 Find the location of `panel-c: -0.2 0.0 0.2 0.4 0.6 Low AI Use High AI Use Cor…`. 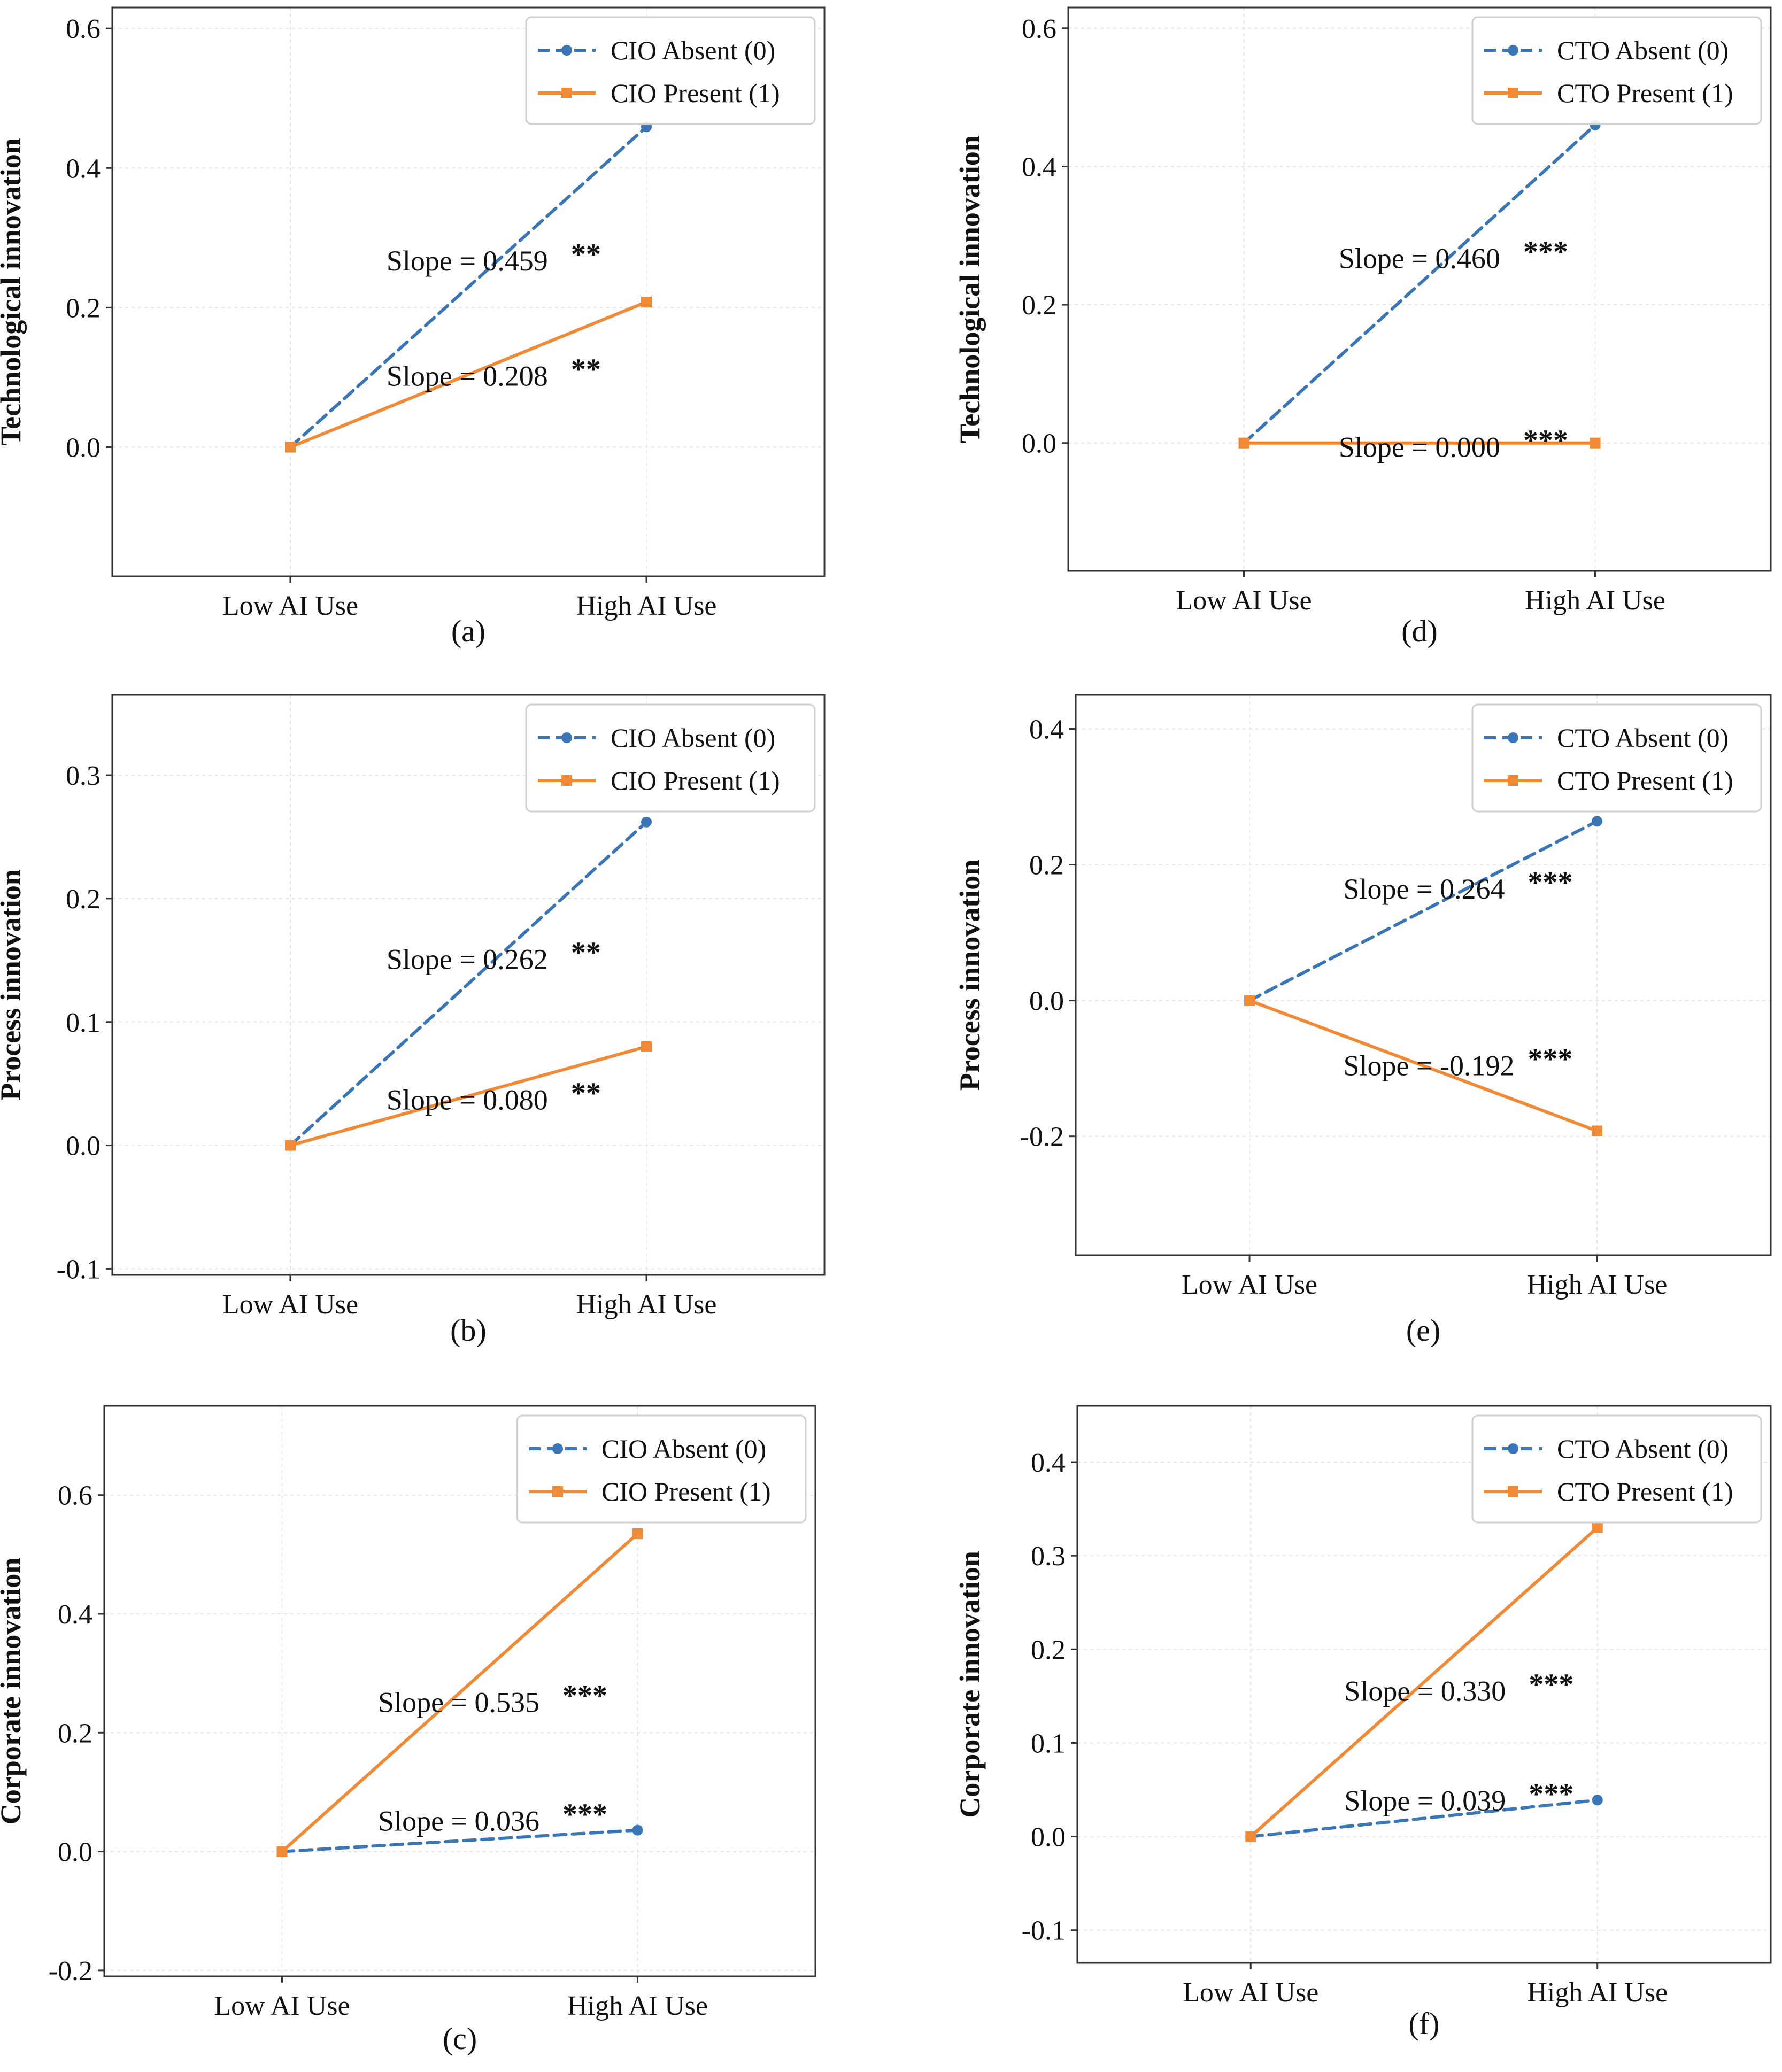

panel-c: -0.2 0.0 0.2 0.4 0.6 Low AI Use High AI Use Cor… is located at coordinates (408, 1730).